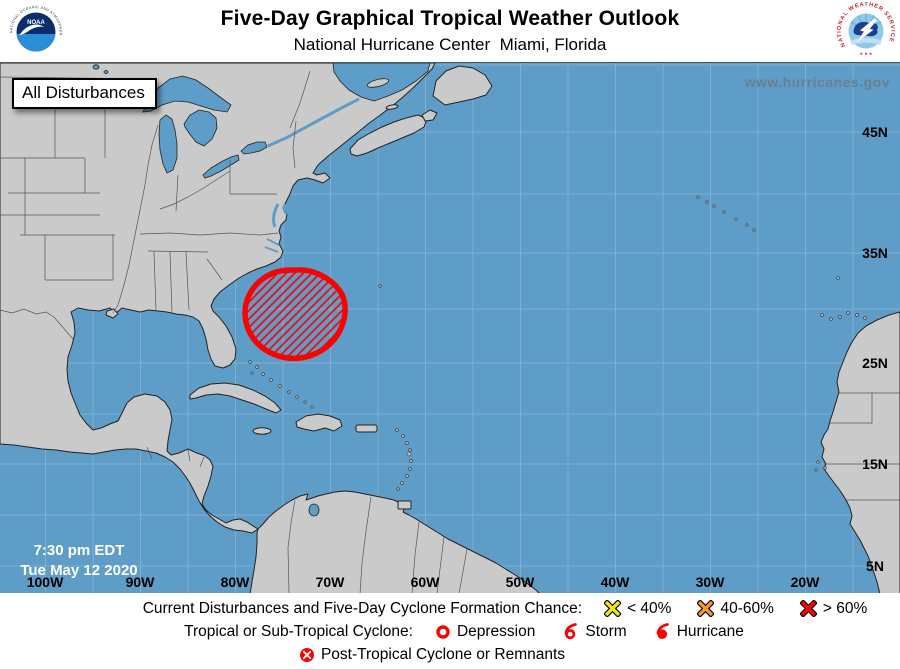  I want to click on legend-item-40-60: 40-60%, so click(735, 608).